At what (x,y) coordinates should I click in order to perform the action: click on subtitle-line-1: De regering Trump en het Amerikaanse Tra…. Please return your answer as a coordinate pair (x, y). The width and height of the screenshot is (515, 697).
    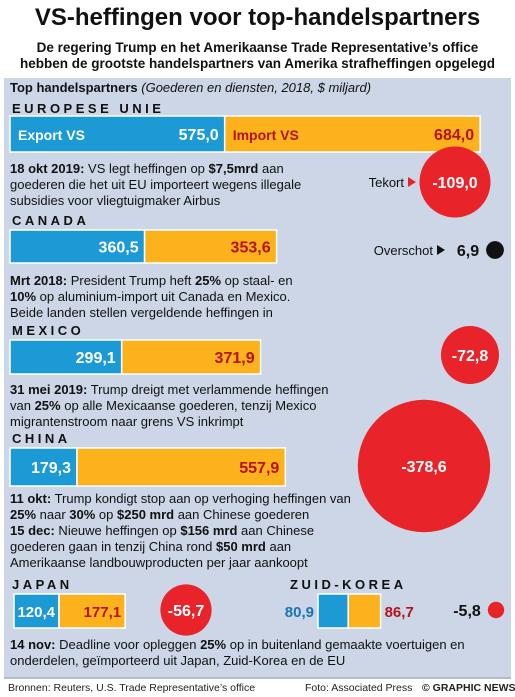
    Looking at the image, I should click on (257, 47).